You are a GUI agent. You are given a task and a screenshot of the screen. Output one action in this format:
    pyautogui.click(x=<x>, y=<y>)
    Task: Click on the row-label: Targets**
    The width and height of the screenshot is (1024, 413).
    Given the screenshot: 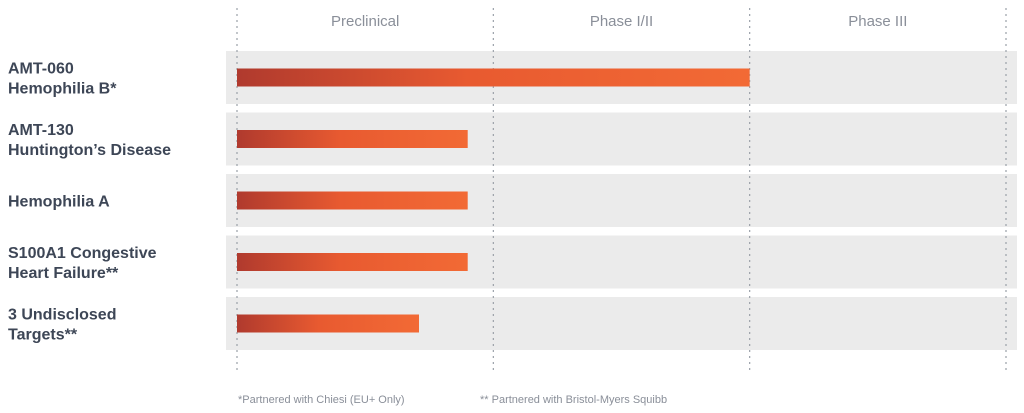 What is the action you would take?
    pyautogui.click(x=43, y=335)
    